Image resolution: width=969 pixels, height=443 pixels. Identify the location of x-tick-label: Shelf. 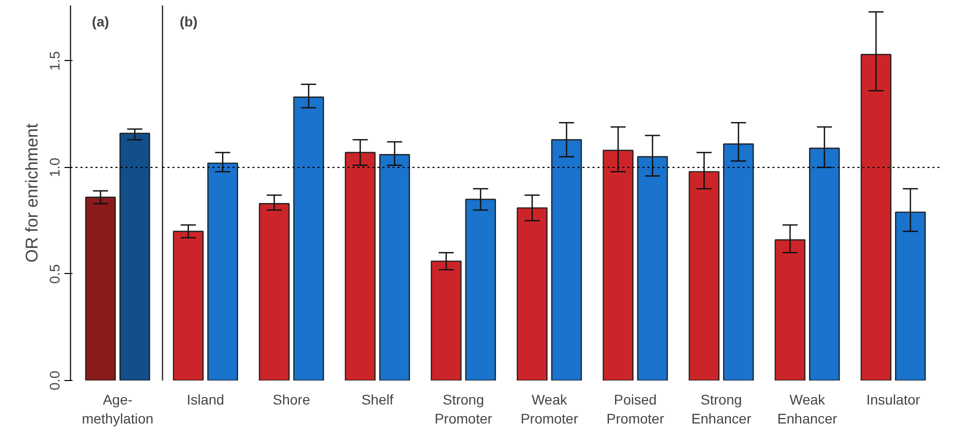
(377, 400).